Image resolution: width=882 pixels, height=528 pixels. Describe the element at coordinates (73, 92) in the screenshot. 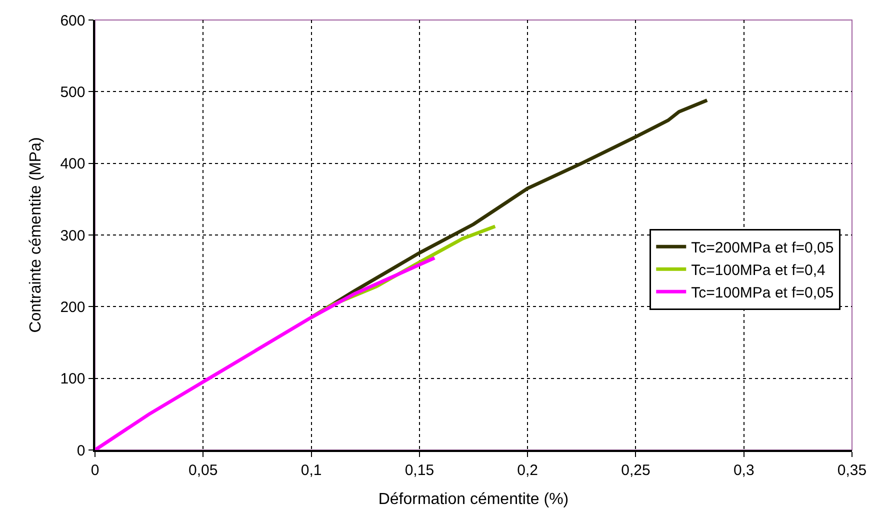

I see `y-tick-label: 500` at that location.